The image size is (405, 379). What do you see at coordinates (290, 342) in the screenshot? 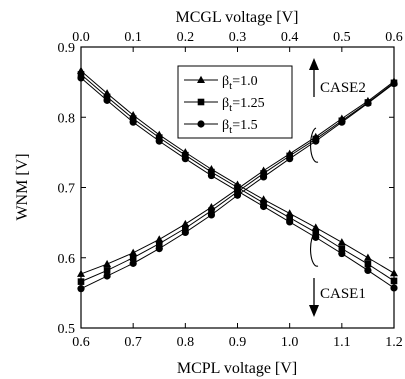
I see `x-tick-label: 1.0` at bounding box center [290, 342].